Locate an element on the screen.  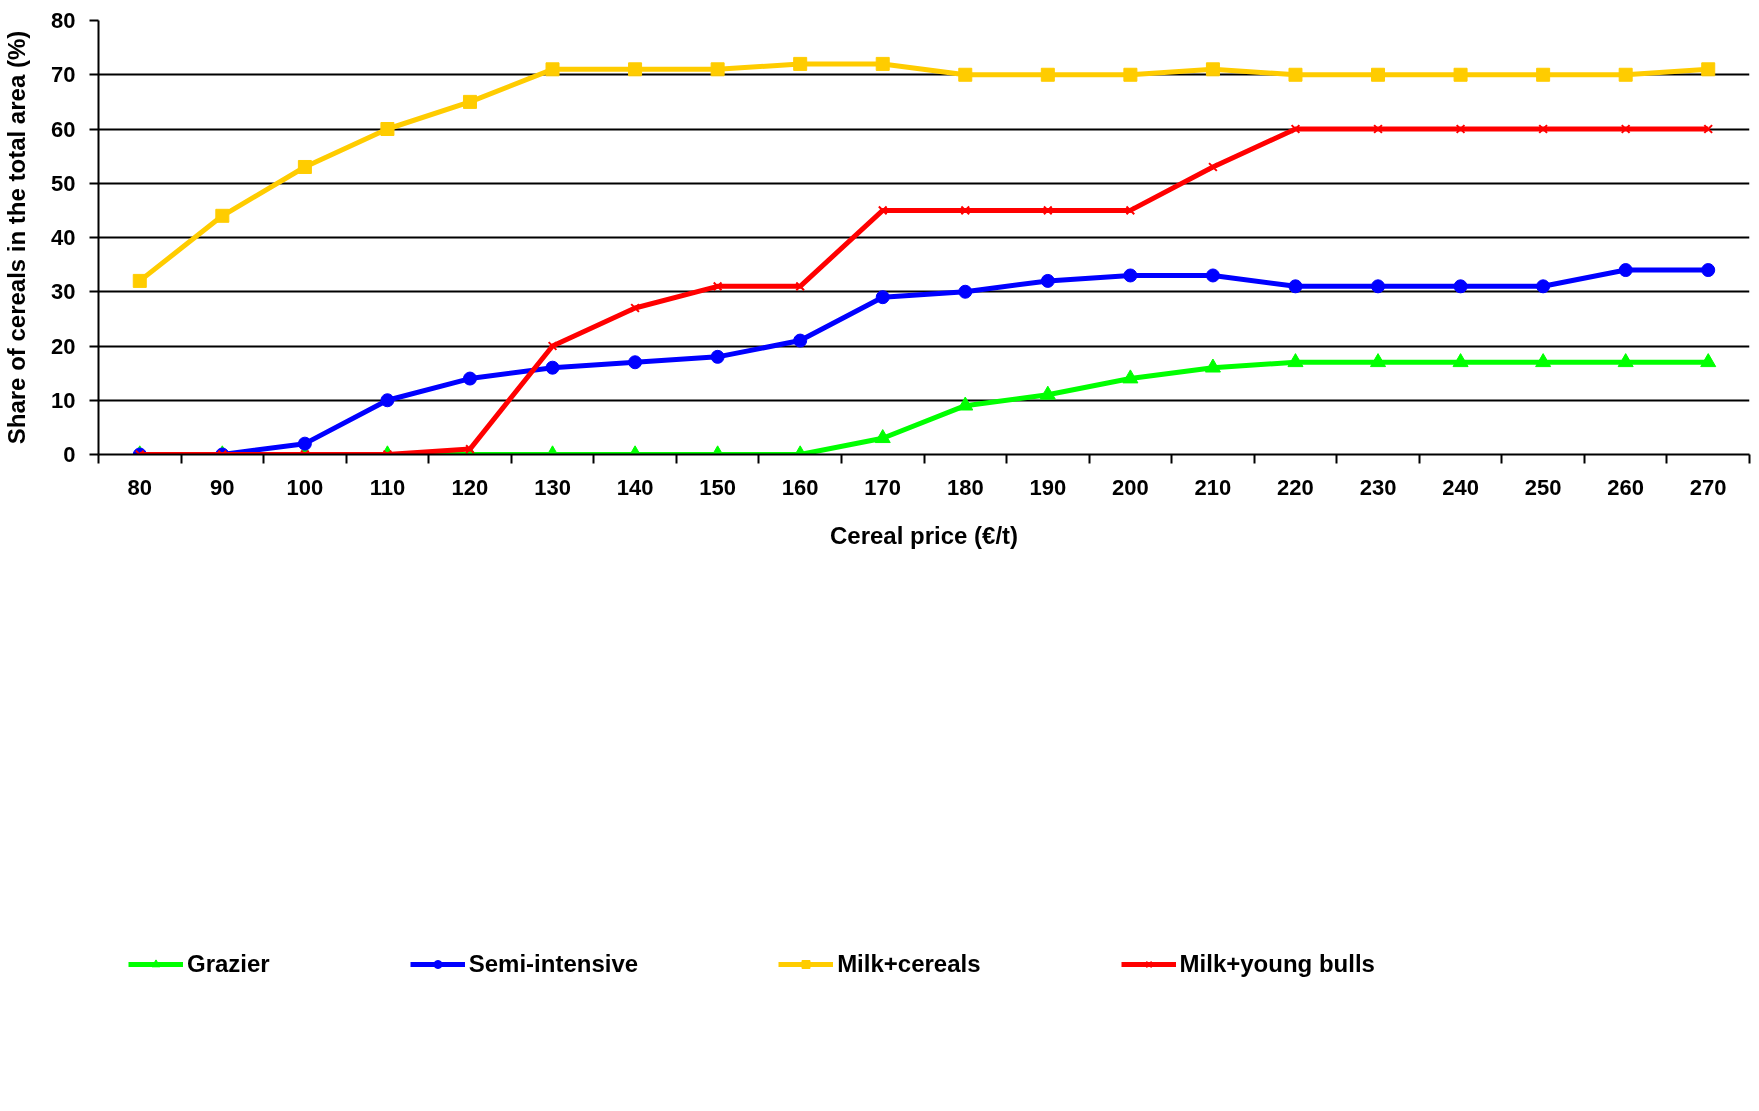
y-tick-label: 30 is located at coordinates (63, 292).